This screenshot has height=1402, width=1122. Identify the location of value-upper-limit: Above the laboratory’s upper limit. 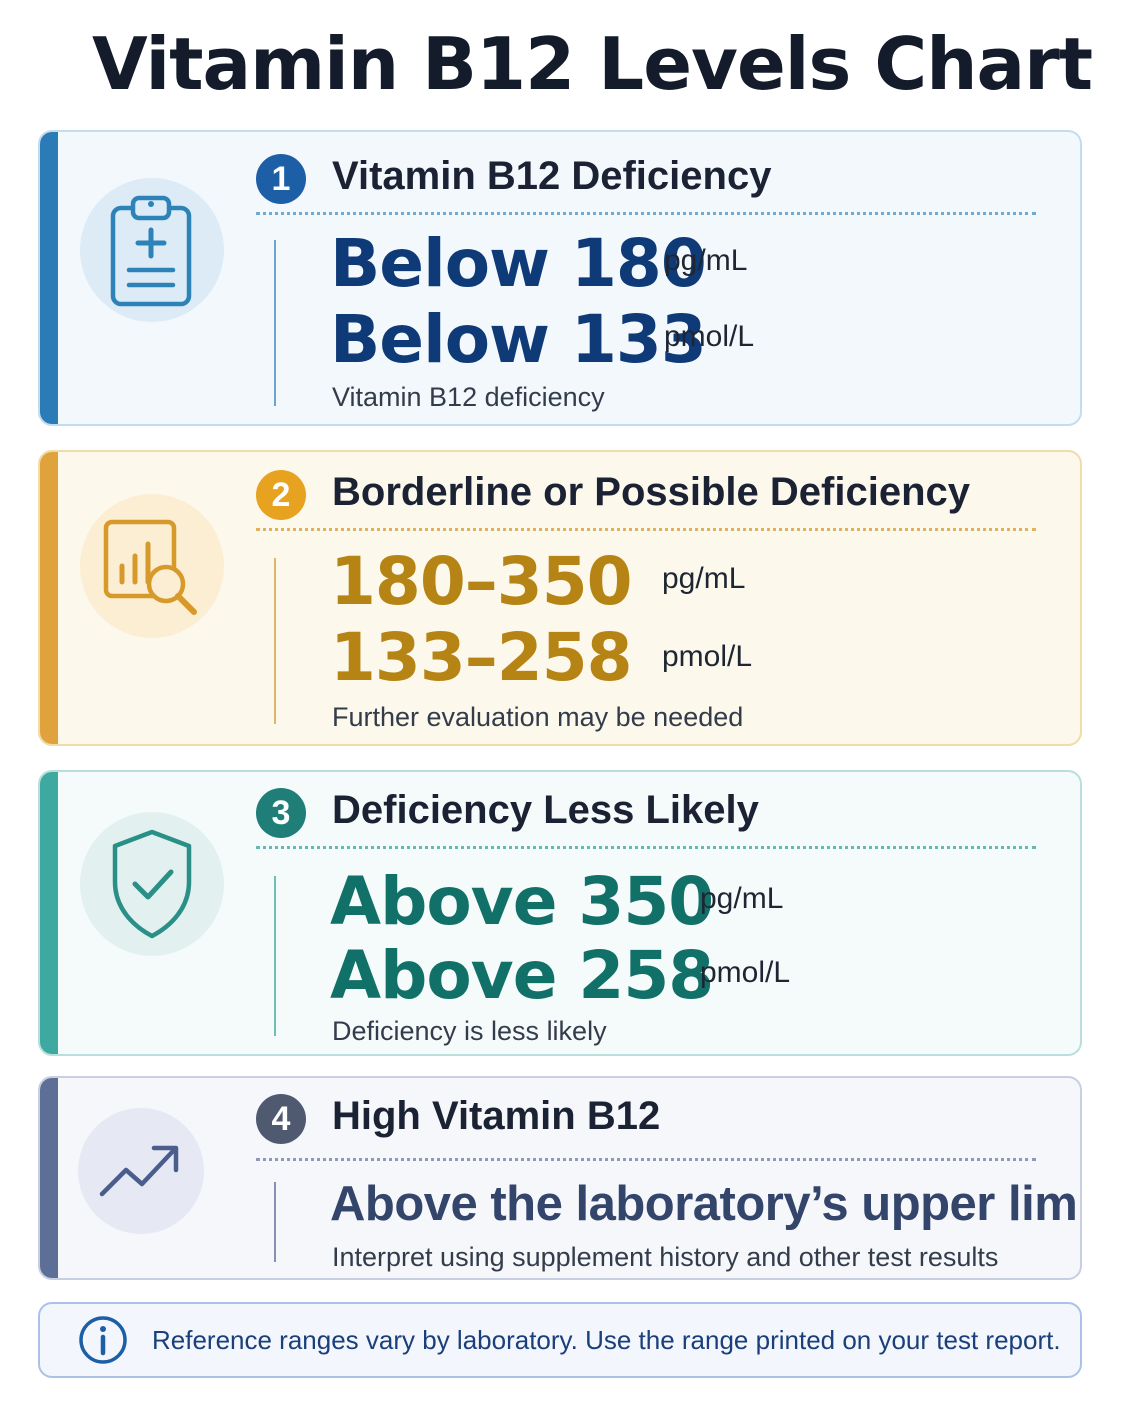
(706, 1204).